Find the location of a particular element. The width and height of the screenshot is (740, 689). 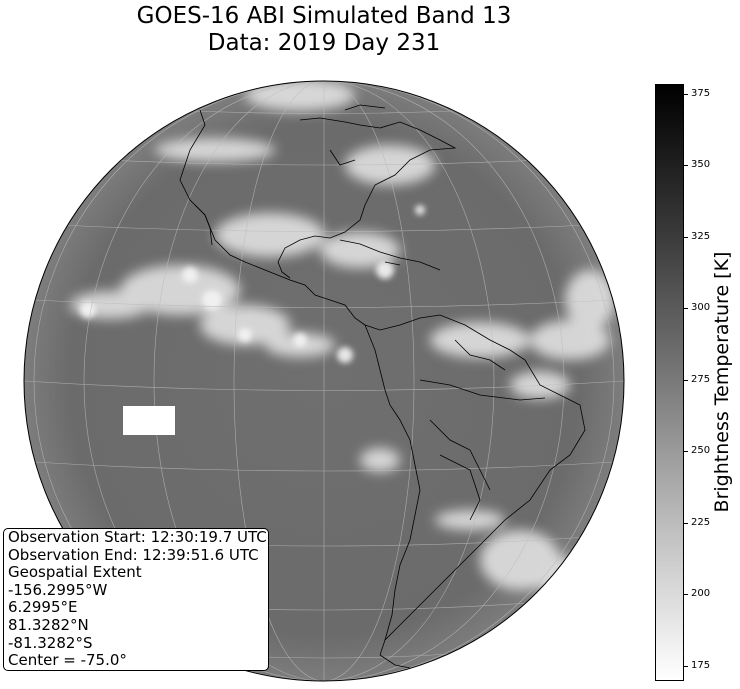

colorbar-tick-label: 250 is located at coordinates (701, 451).